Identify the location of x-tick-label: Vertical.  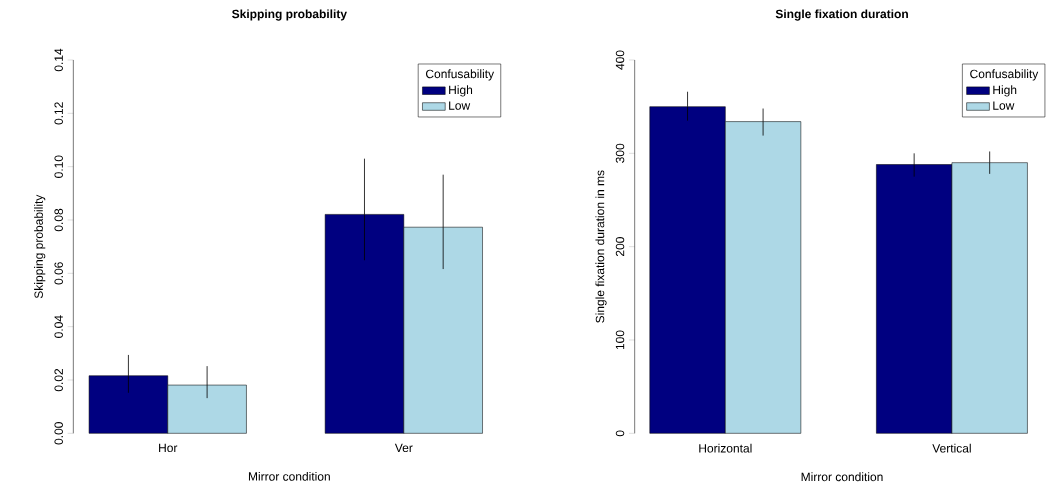
(951, 448).